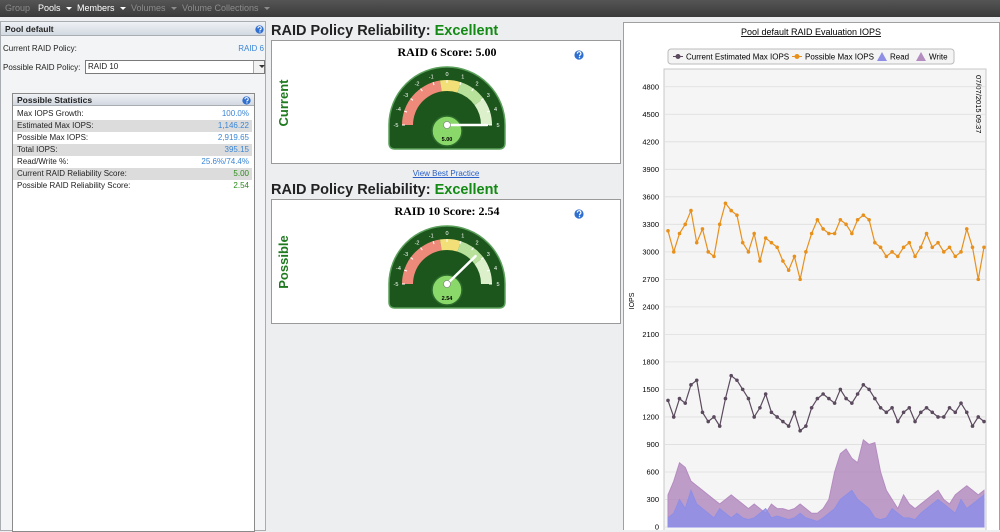 Image resolution: width=1000 pixels, height=532 pixels. What do you see at coordinates (133, 29) in the screenshot?
I see `panel-header: Pool default` at bounding box center [133, 29].